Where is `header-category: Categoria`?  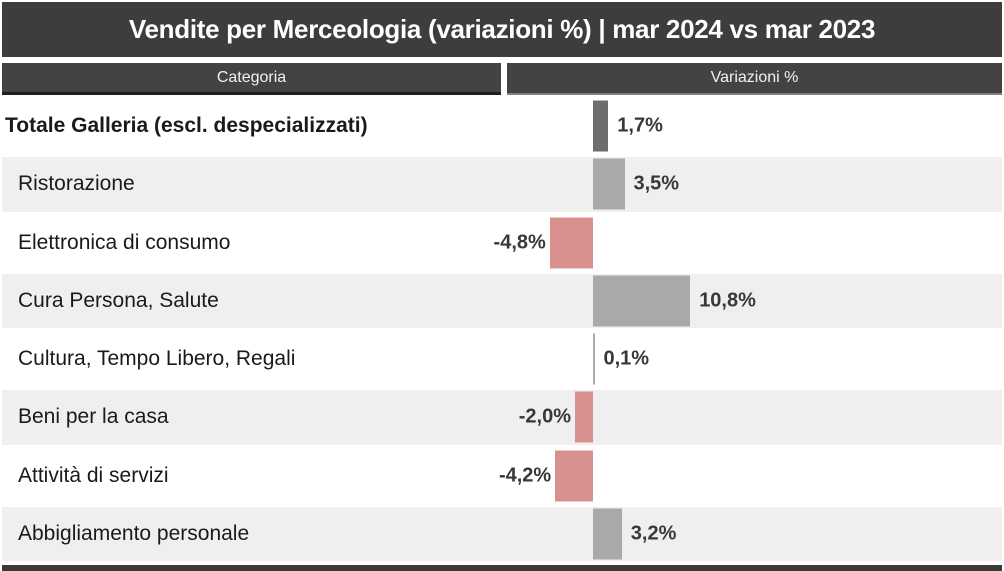 header-category: Categoria is located at coordinates (251, 79).